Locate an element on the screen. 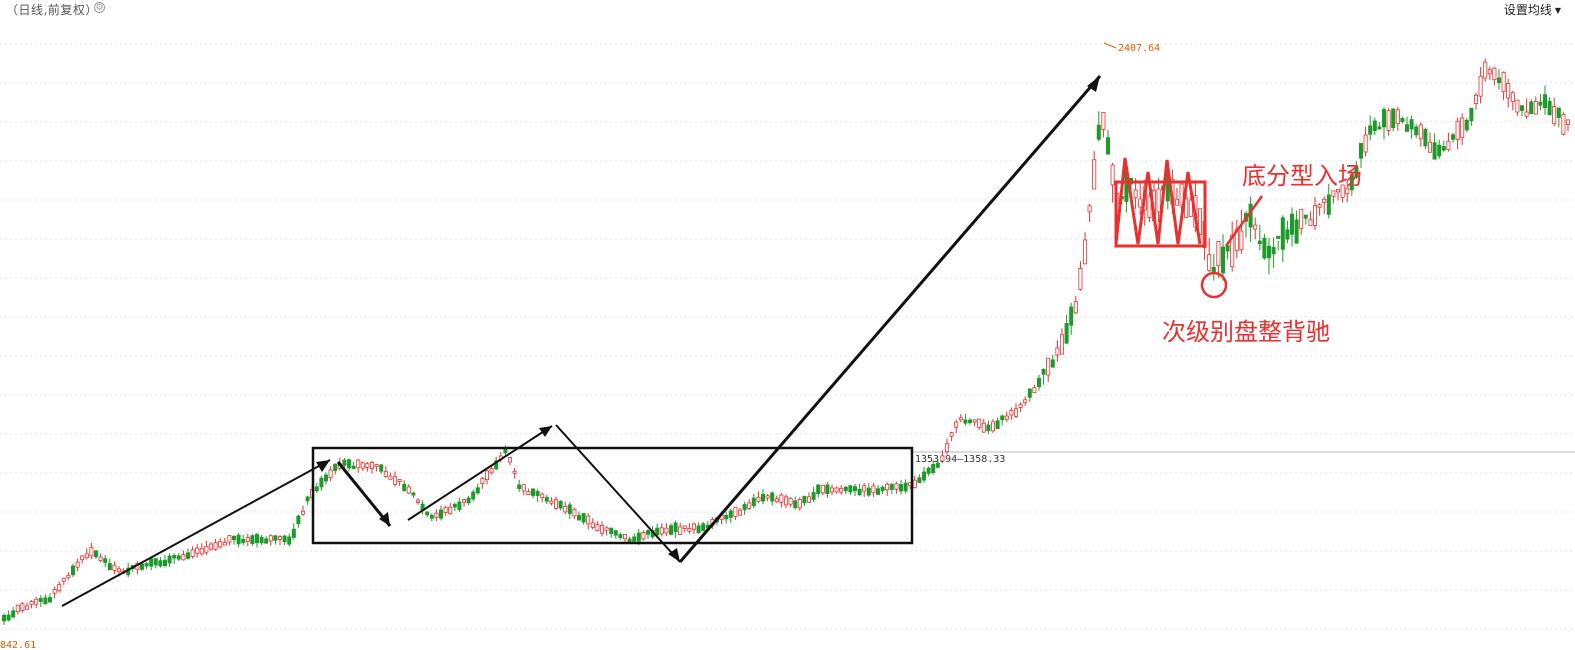 This screenshot has height=650, width=1575. low-price-label: 842.61 is located at coordinates (18, 645).